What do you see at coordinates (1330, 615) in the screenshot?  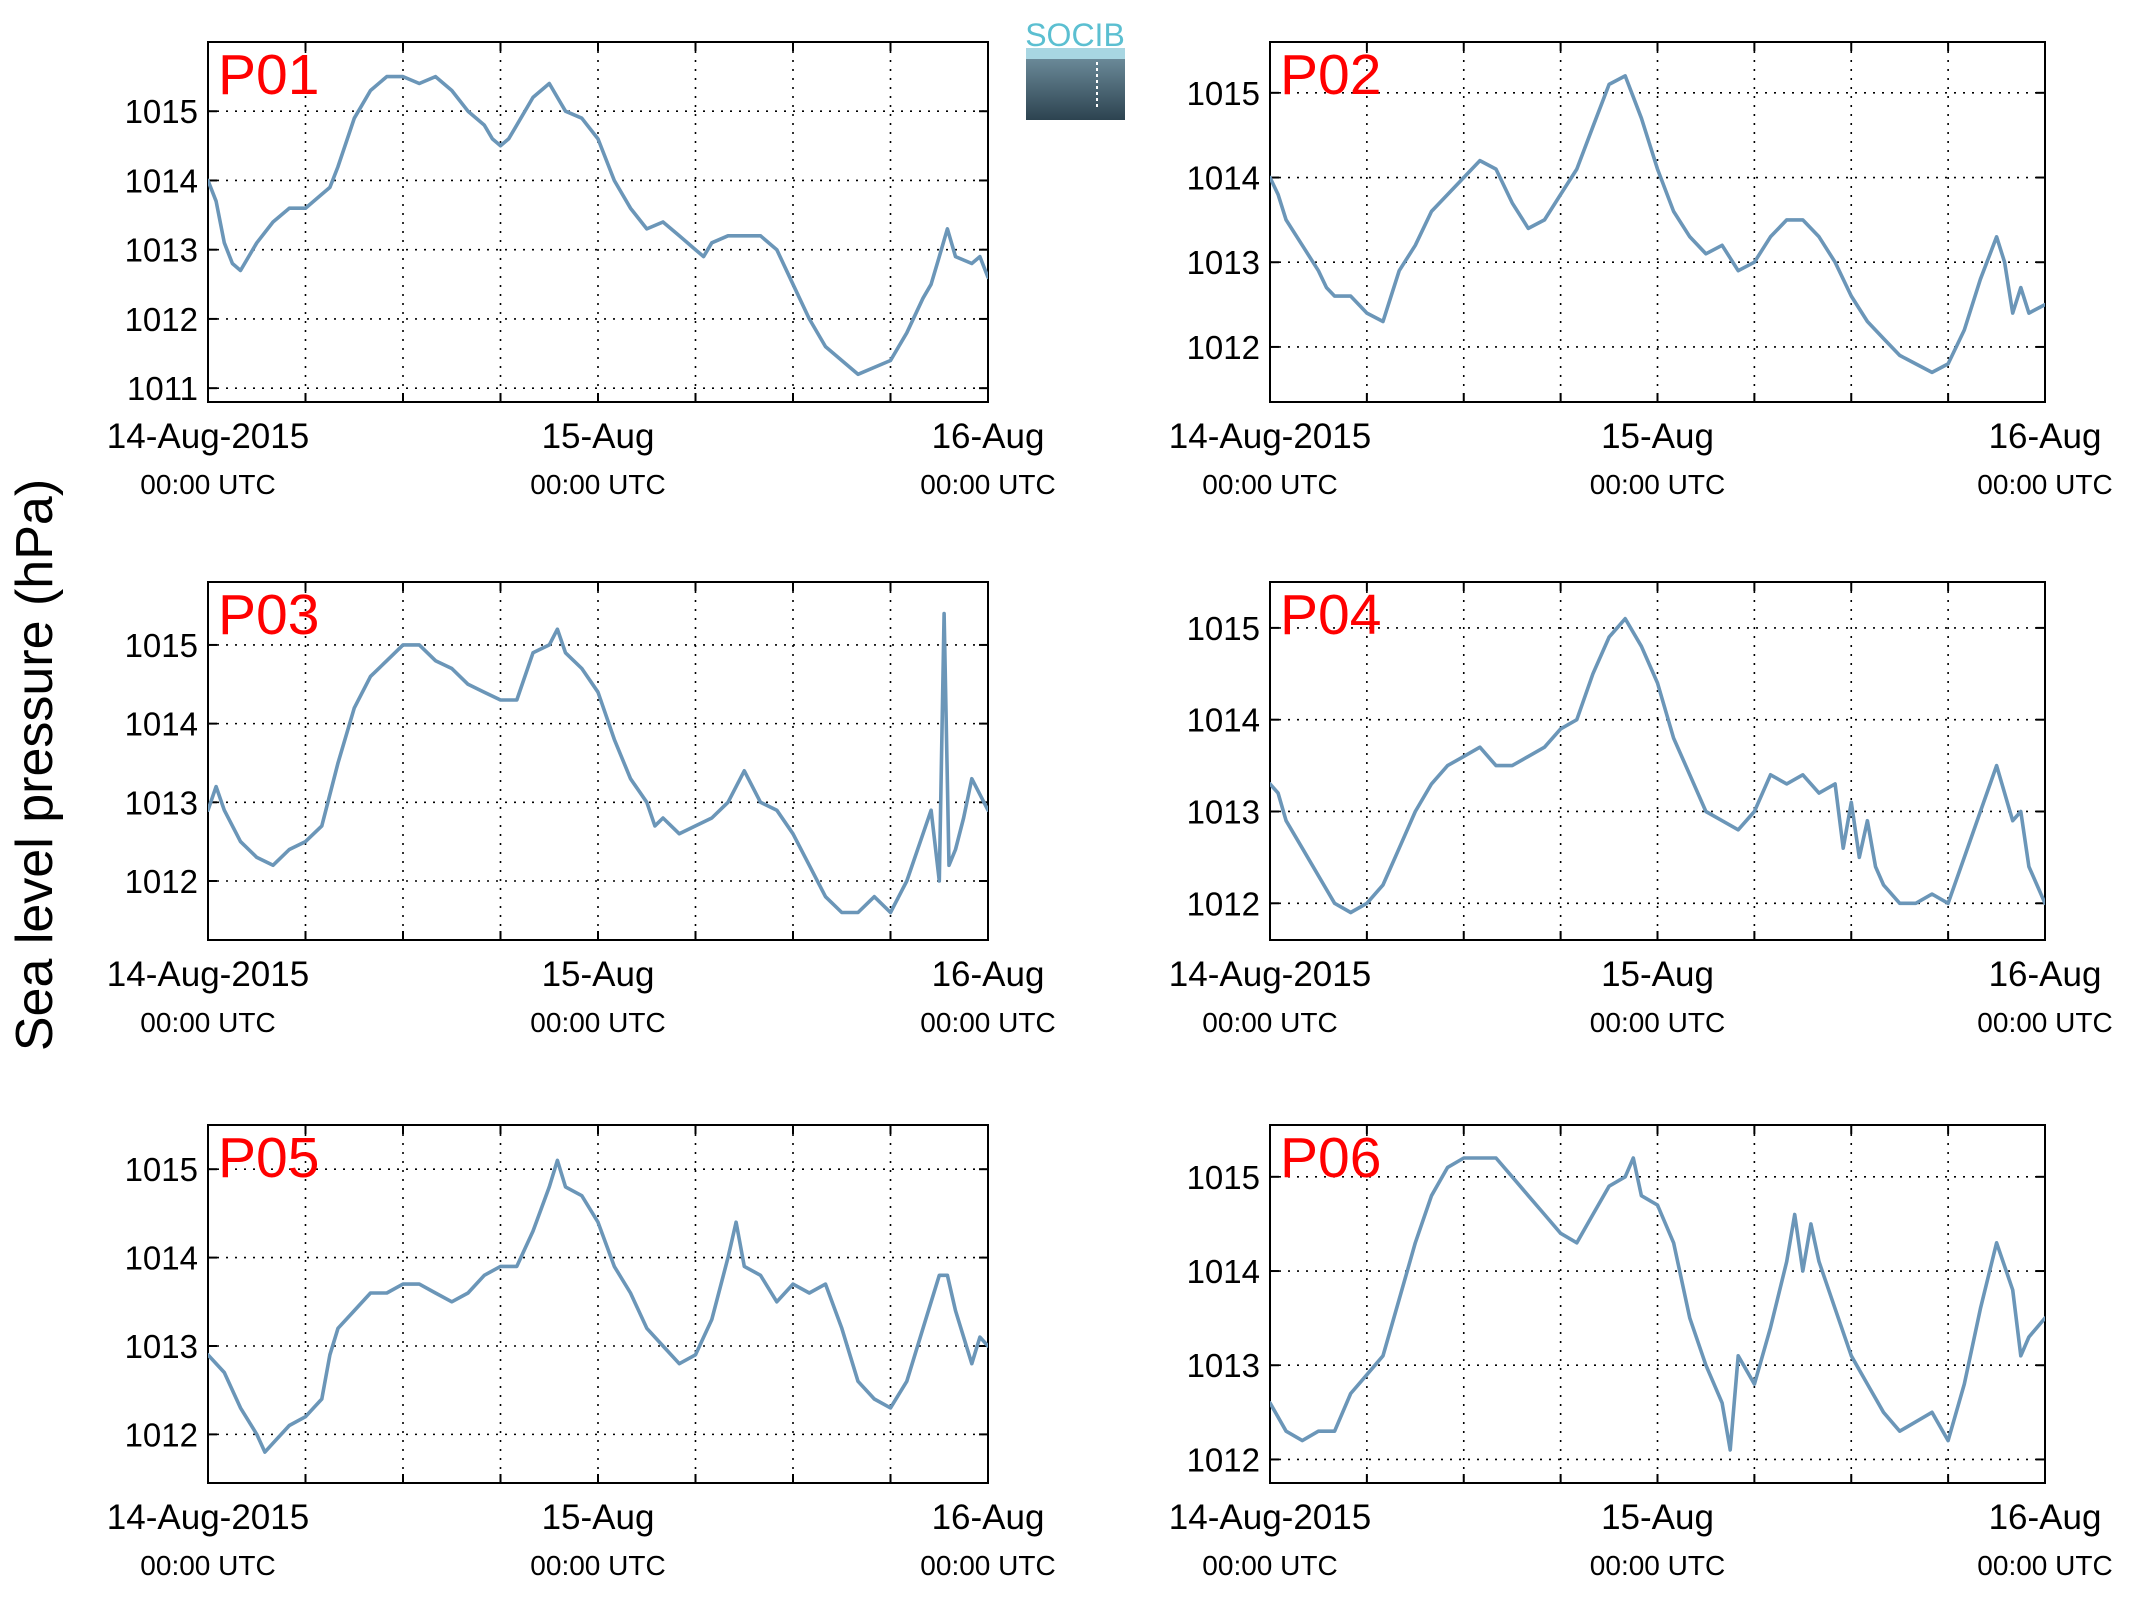 I see `panel-label: P04` at bounding box center [1330, 615].